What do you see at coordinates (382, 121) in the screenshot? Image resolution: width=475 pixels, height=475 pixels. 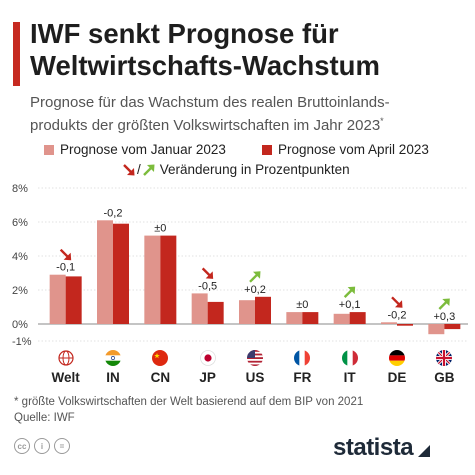 I see `footnote-mark: *` at bounding box center [382, 121].